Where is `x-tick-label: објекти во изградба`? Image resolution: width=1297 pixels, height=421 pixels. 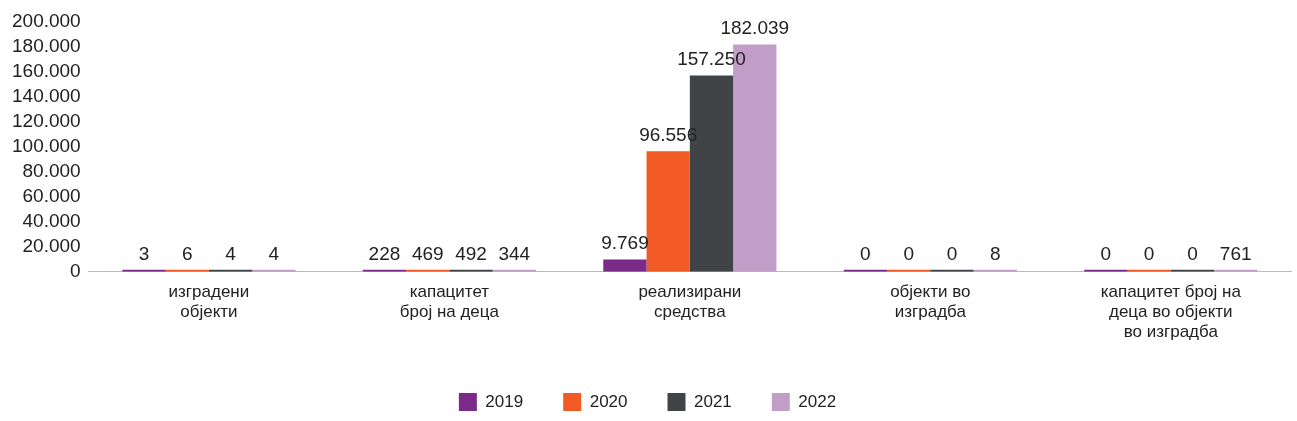
x-tick-label: објекти во изградба is located at coordinates (930, 301).